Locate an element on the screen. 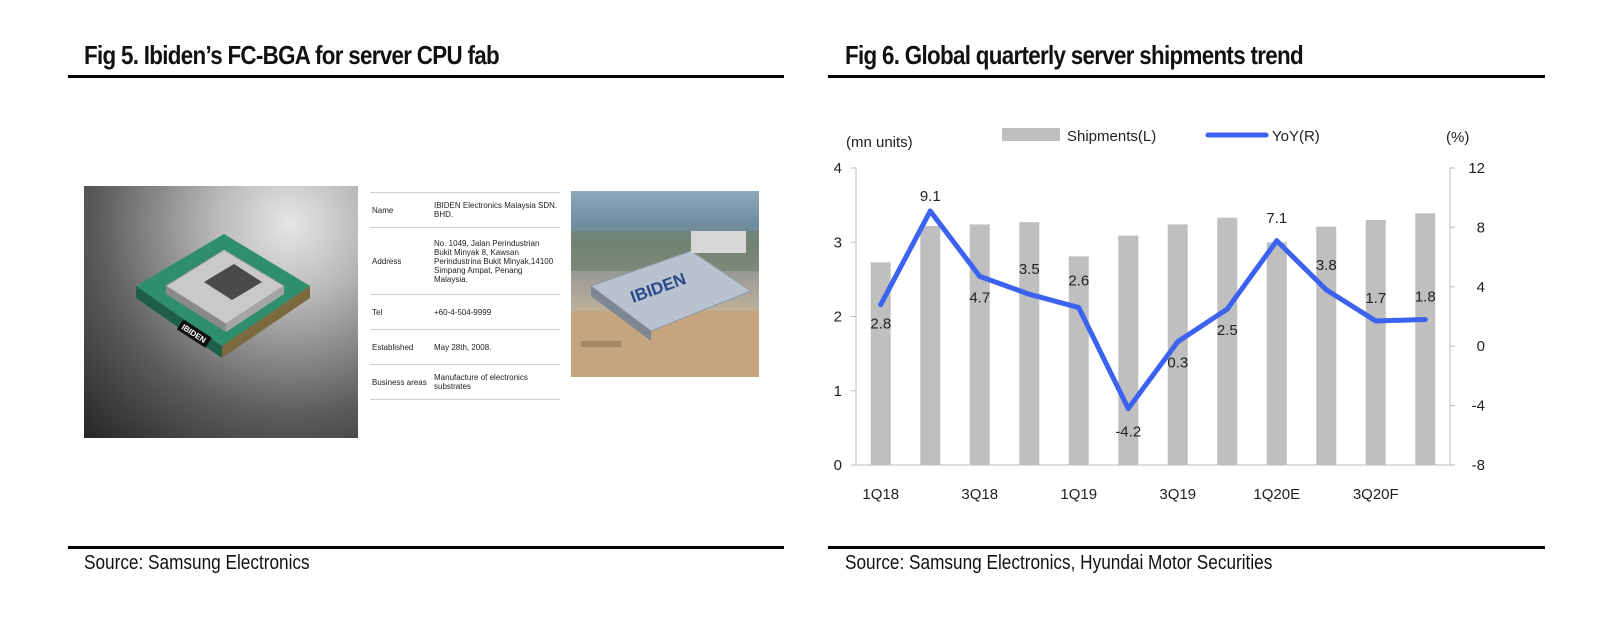 The height and width of the screenshot is (640, 1600). right-tick-label: -8 is located at coordinates (1478, 465).